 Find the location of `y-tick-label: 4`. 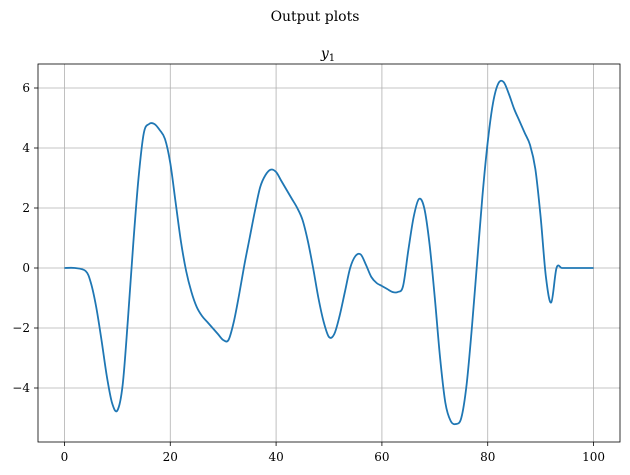

y-tick-label: 4 is located at coordinates (26, 148).